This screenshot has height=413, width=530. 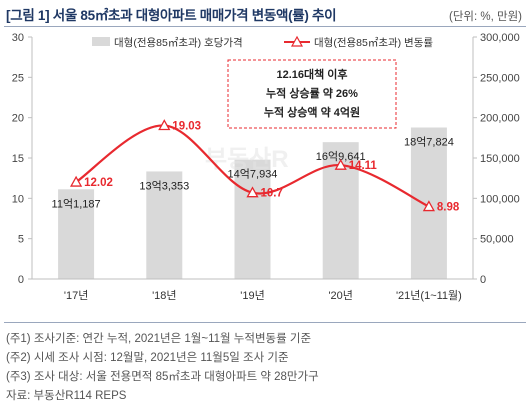 I want to click on footnote-1: (주1) 조사기준: 연간 누적, 2021년은 1월~11월 누적변동률 기준, so click(x=159, y=339).